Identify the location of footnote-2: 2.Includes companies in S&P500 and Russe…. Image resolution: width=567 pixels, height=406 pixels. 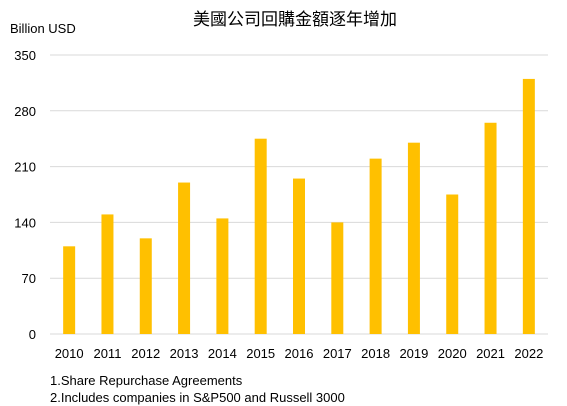
(197, 397).